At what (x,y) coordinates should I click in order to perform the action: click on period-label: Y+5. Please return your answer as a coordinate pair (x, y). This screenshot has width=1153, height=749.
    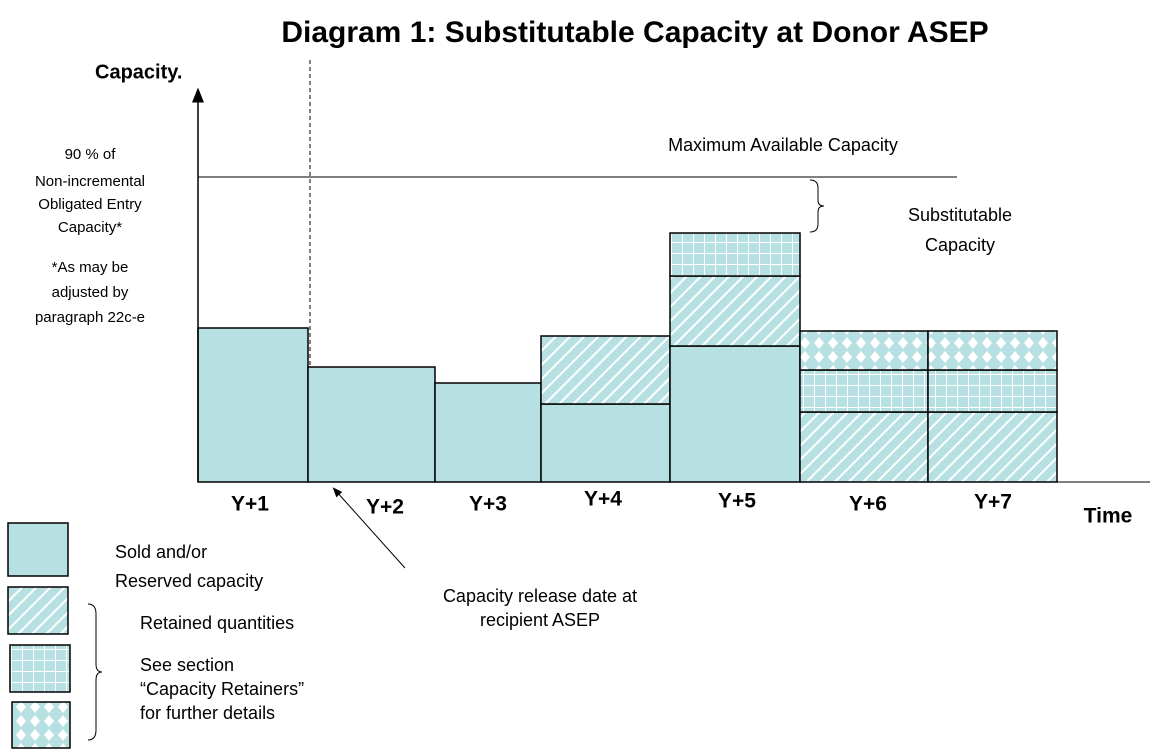
    Looking at the image, I should click on (737, 501).